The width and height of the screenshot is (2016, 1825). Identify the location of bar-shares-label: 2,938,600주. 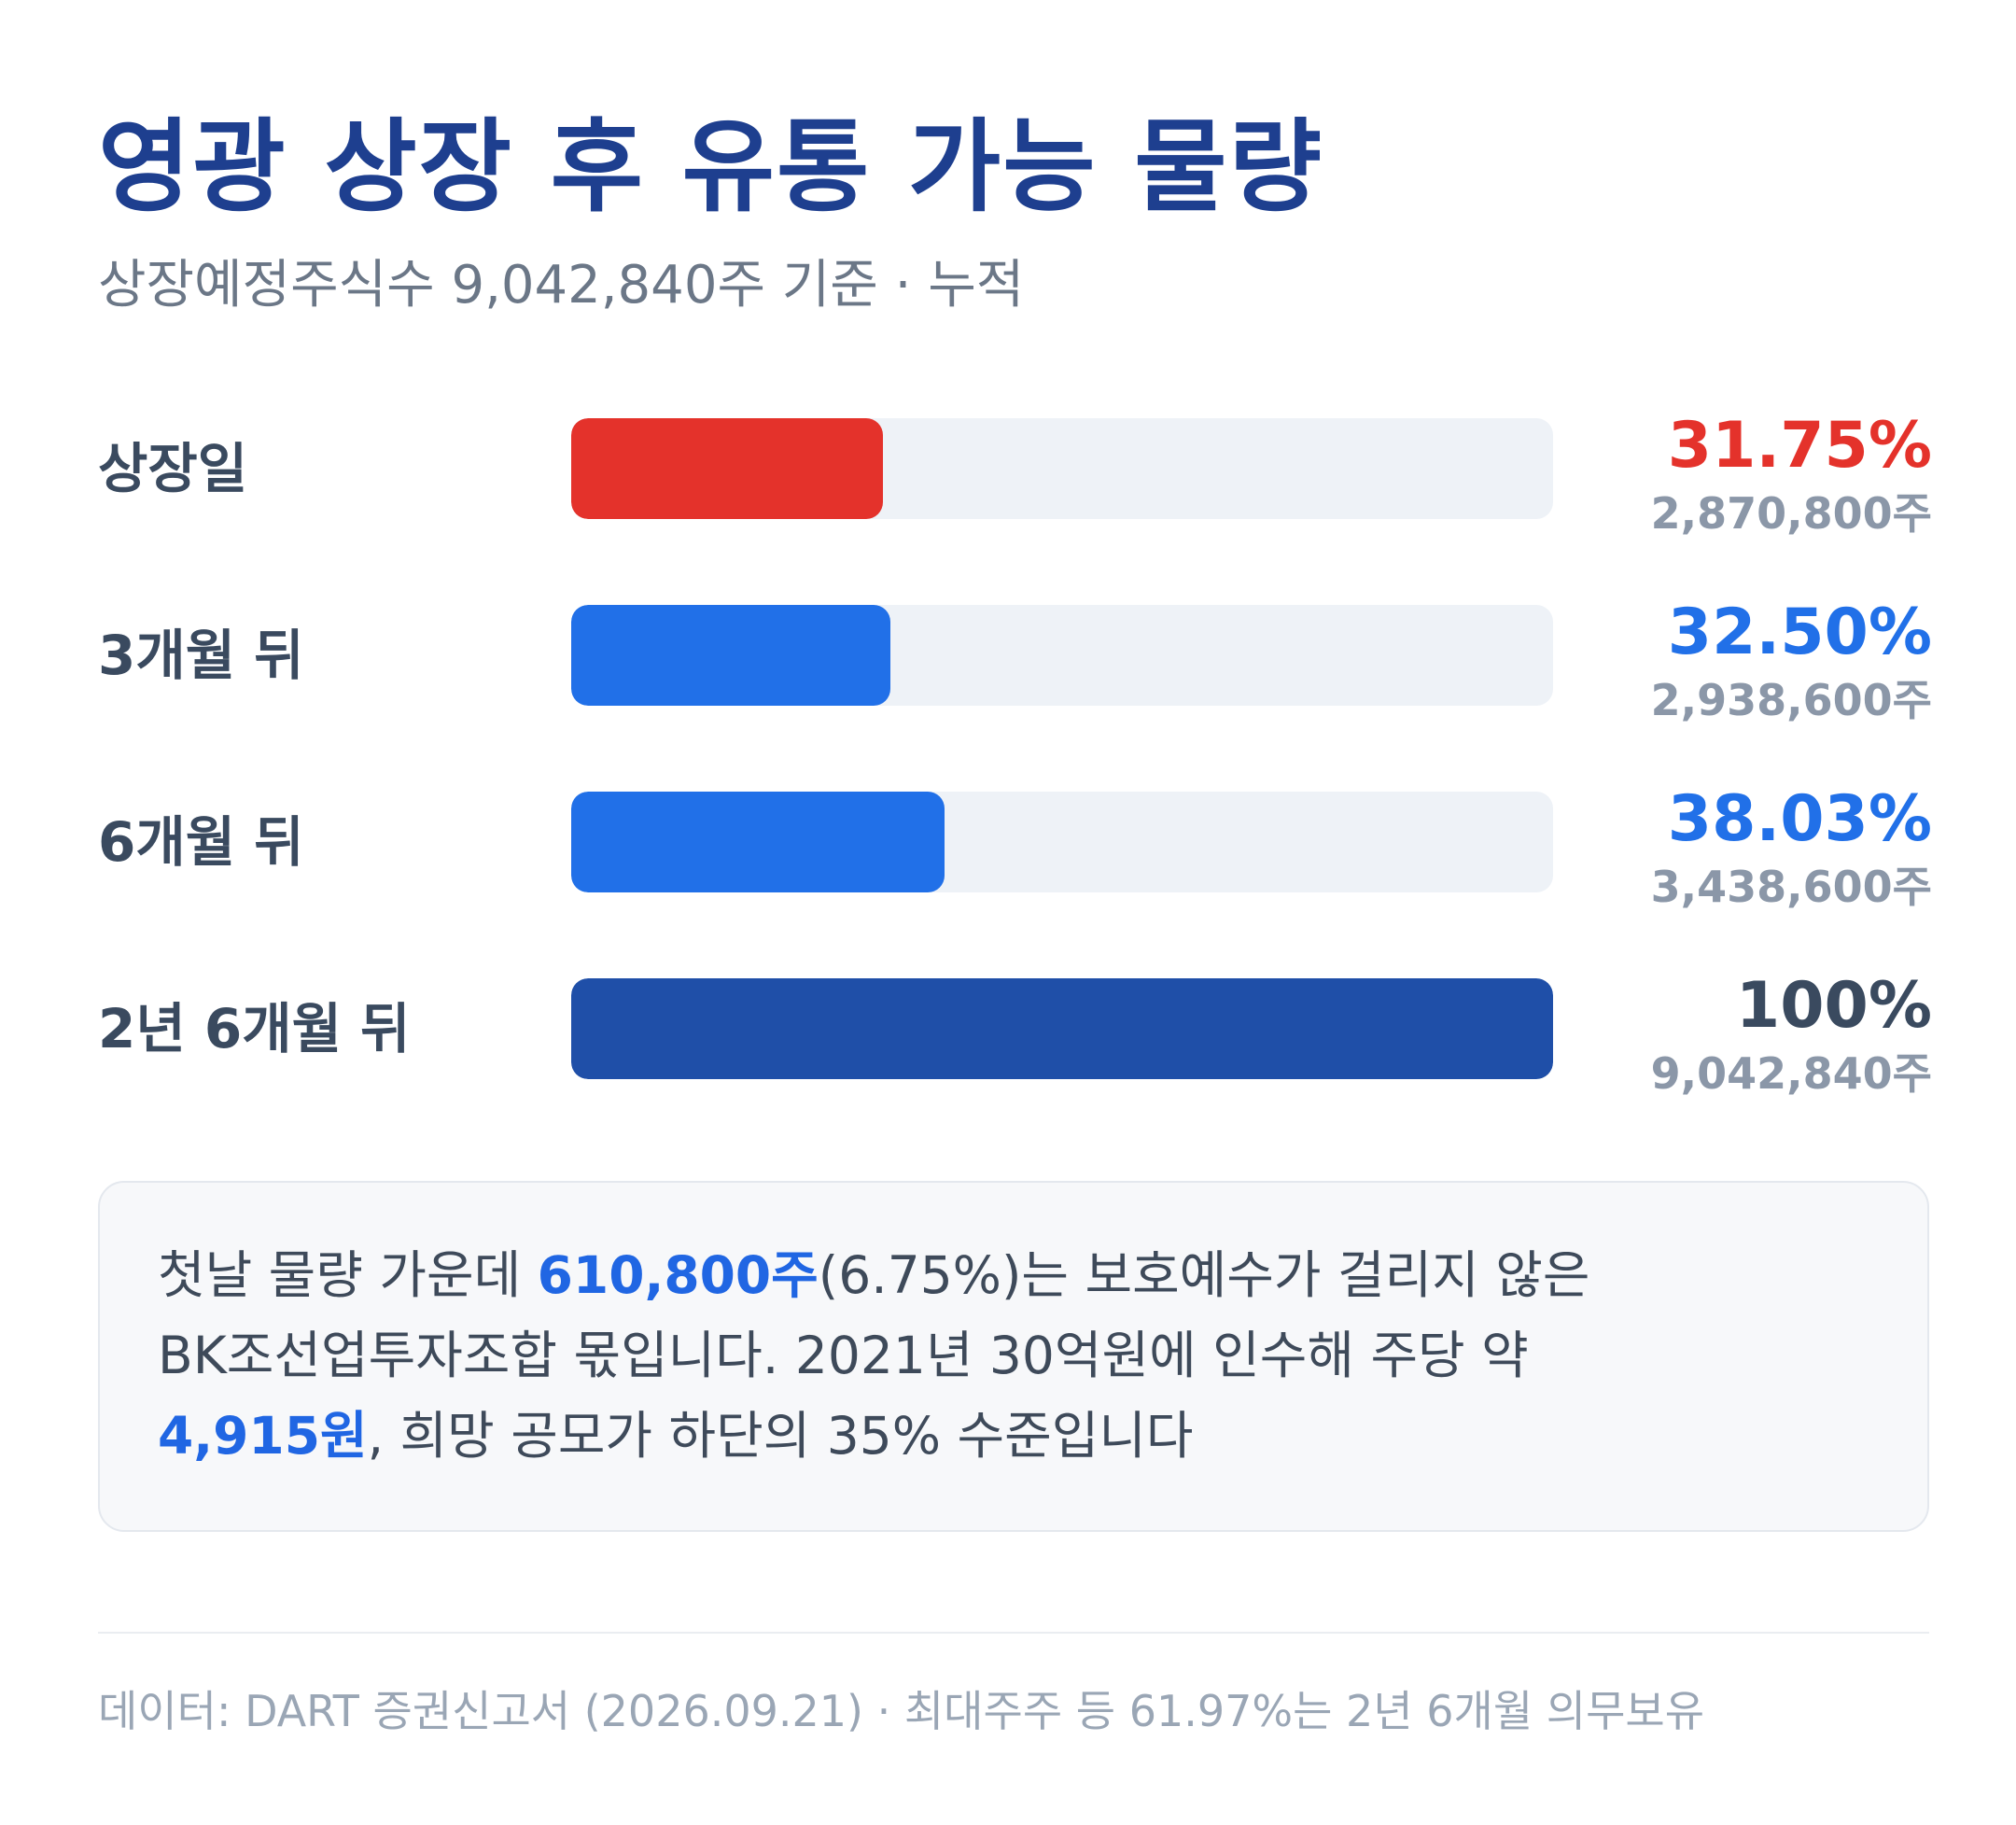
(1791, 700).